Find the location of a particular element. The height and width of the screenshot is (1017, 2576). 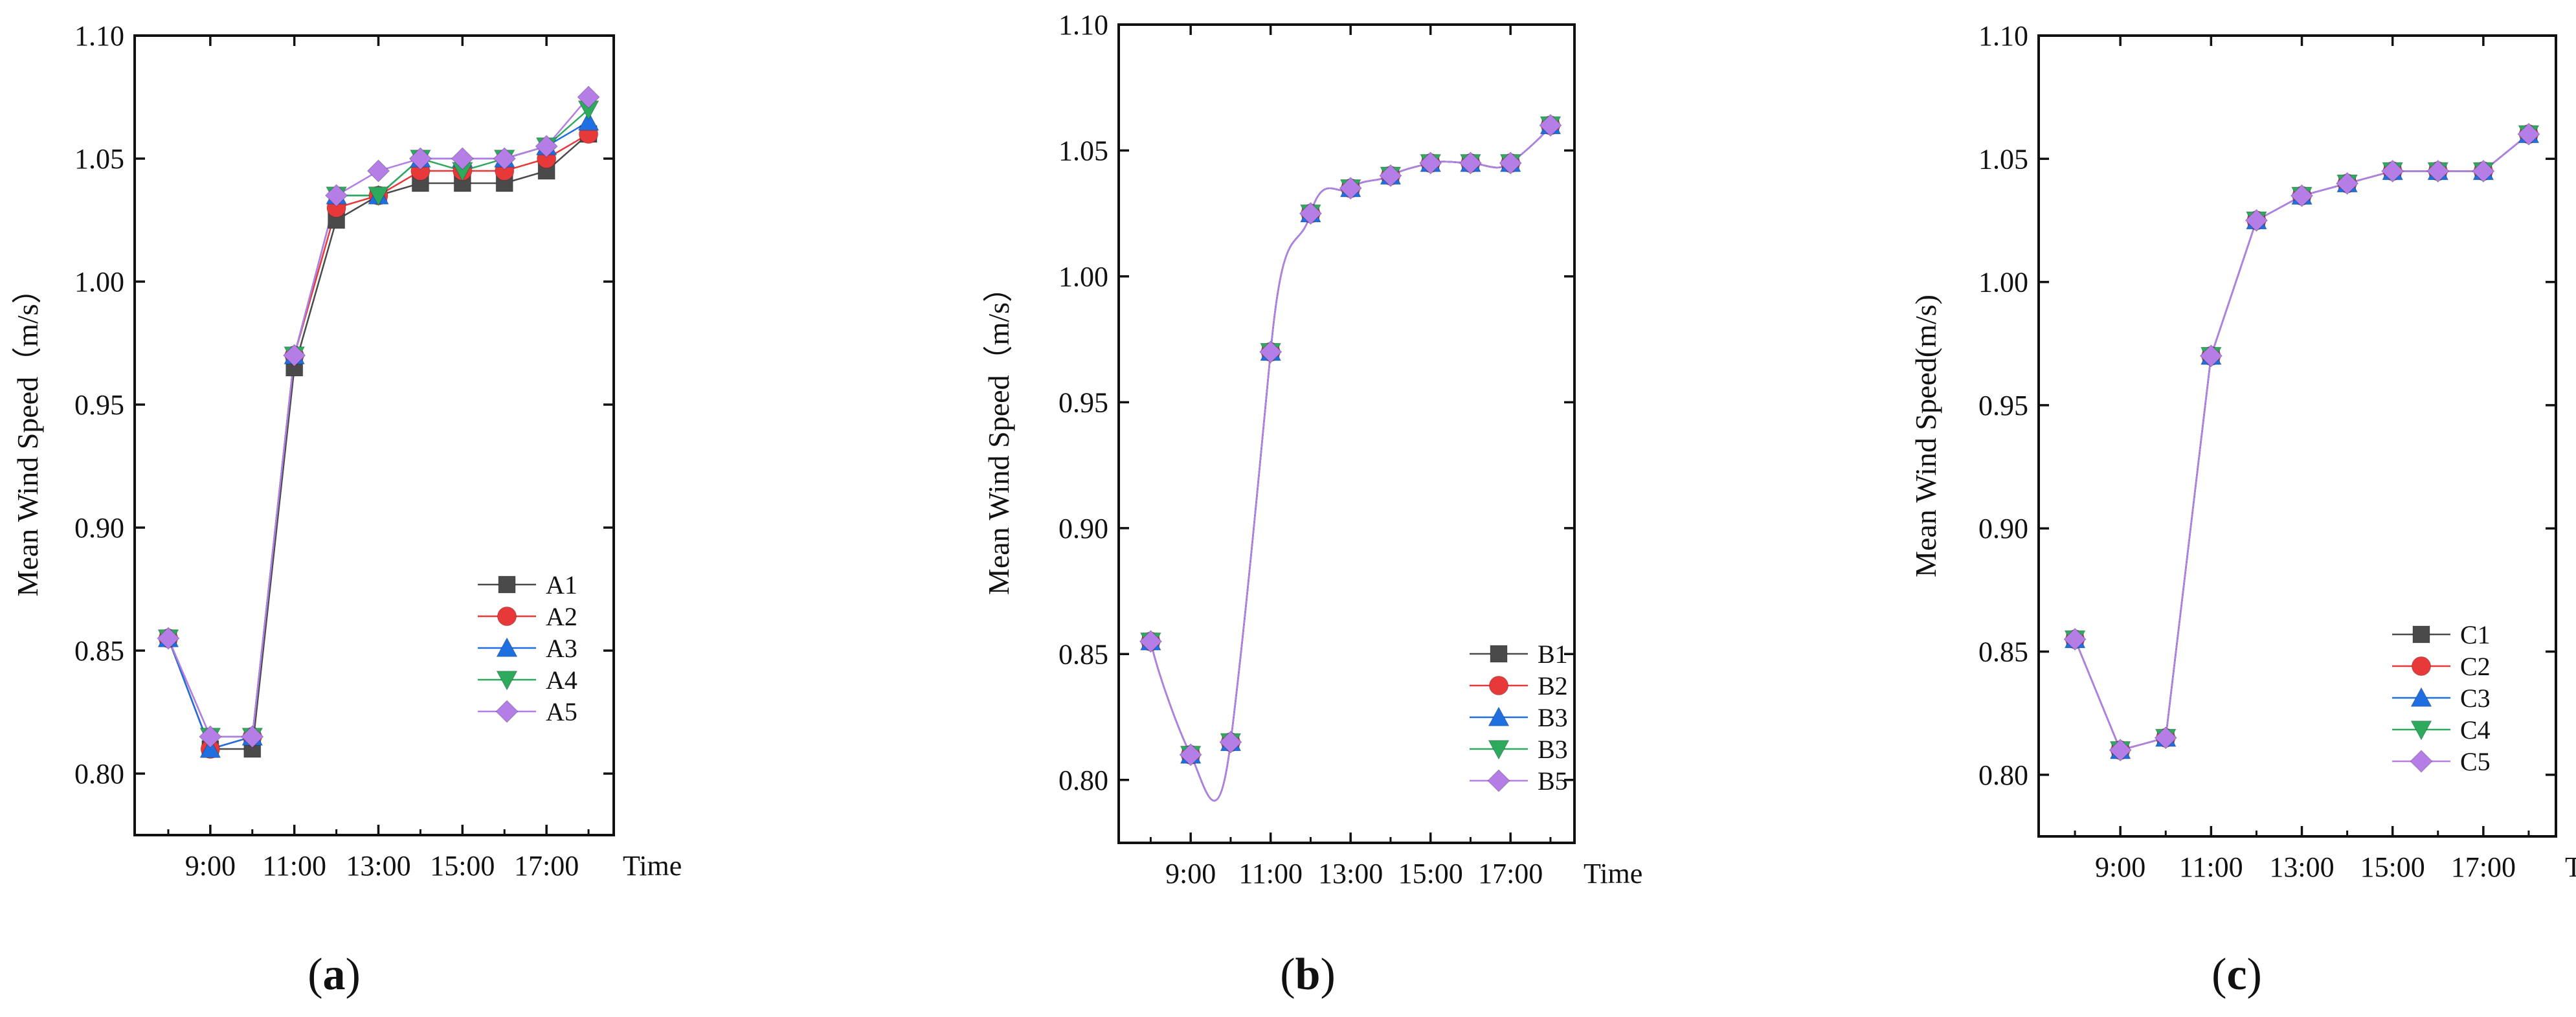

legend-label: C5 is located at coordinates (2475, 761).